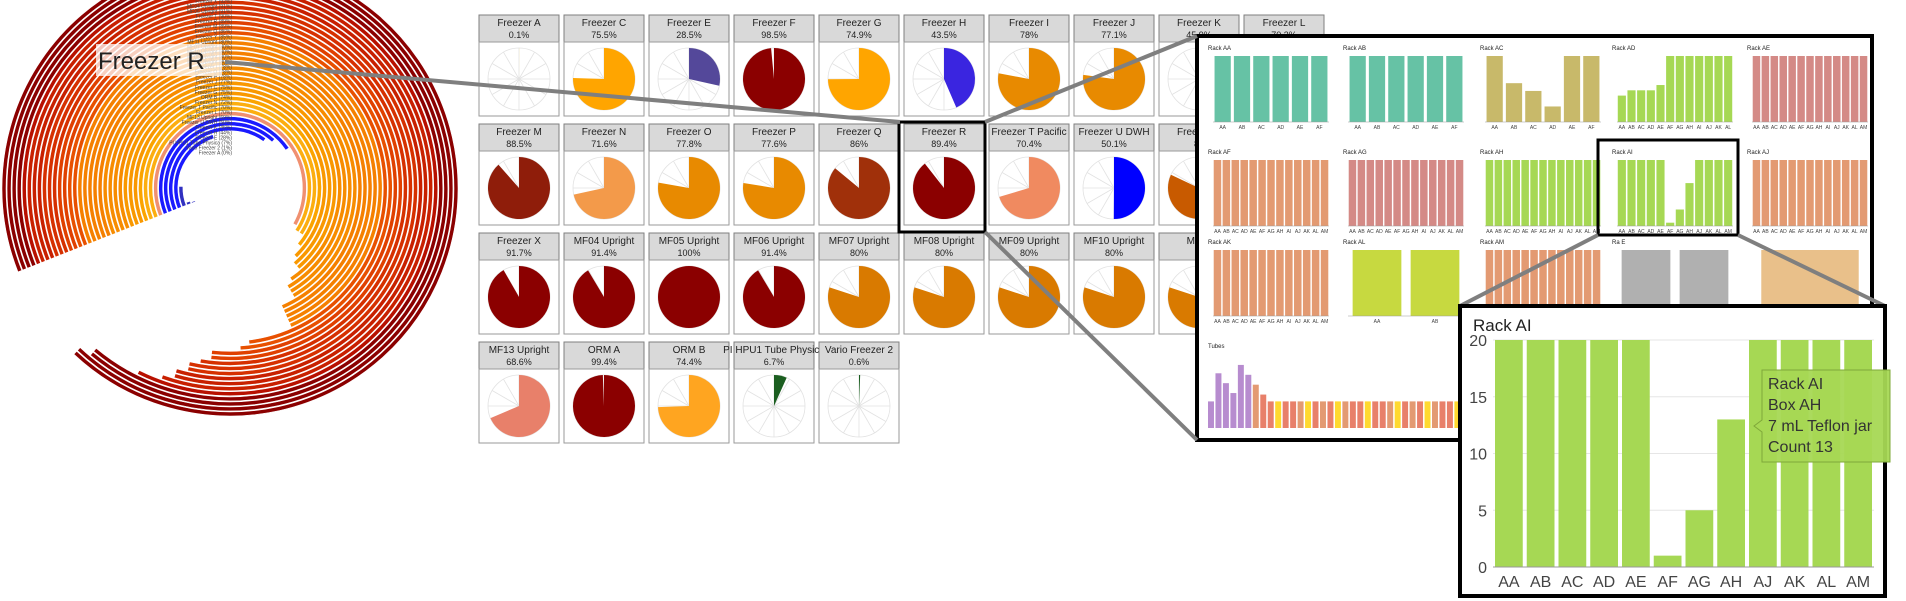  What do you see at coordinates (1807, 88) in the screenshot?
I see `rack-chart: Rack AE AA AB AC AD AE AF AG AH AI AJ AK AL AM` at bounding box center [1807, 88].